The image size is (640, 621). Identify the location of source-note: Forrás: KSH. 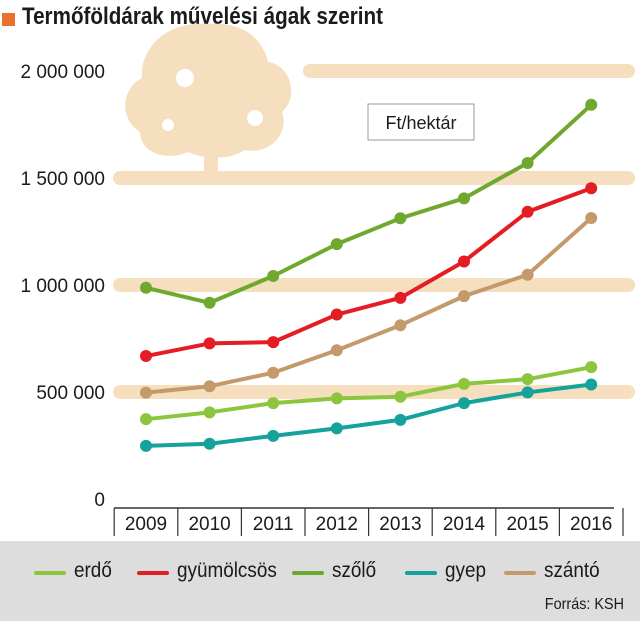
(584, 604).